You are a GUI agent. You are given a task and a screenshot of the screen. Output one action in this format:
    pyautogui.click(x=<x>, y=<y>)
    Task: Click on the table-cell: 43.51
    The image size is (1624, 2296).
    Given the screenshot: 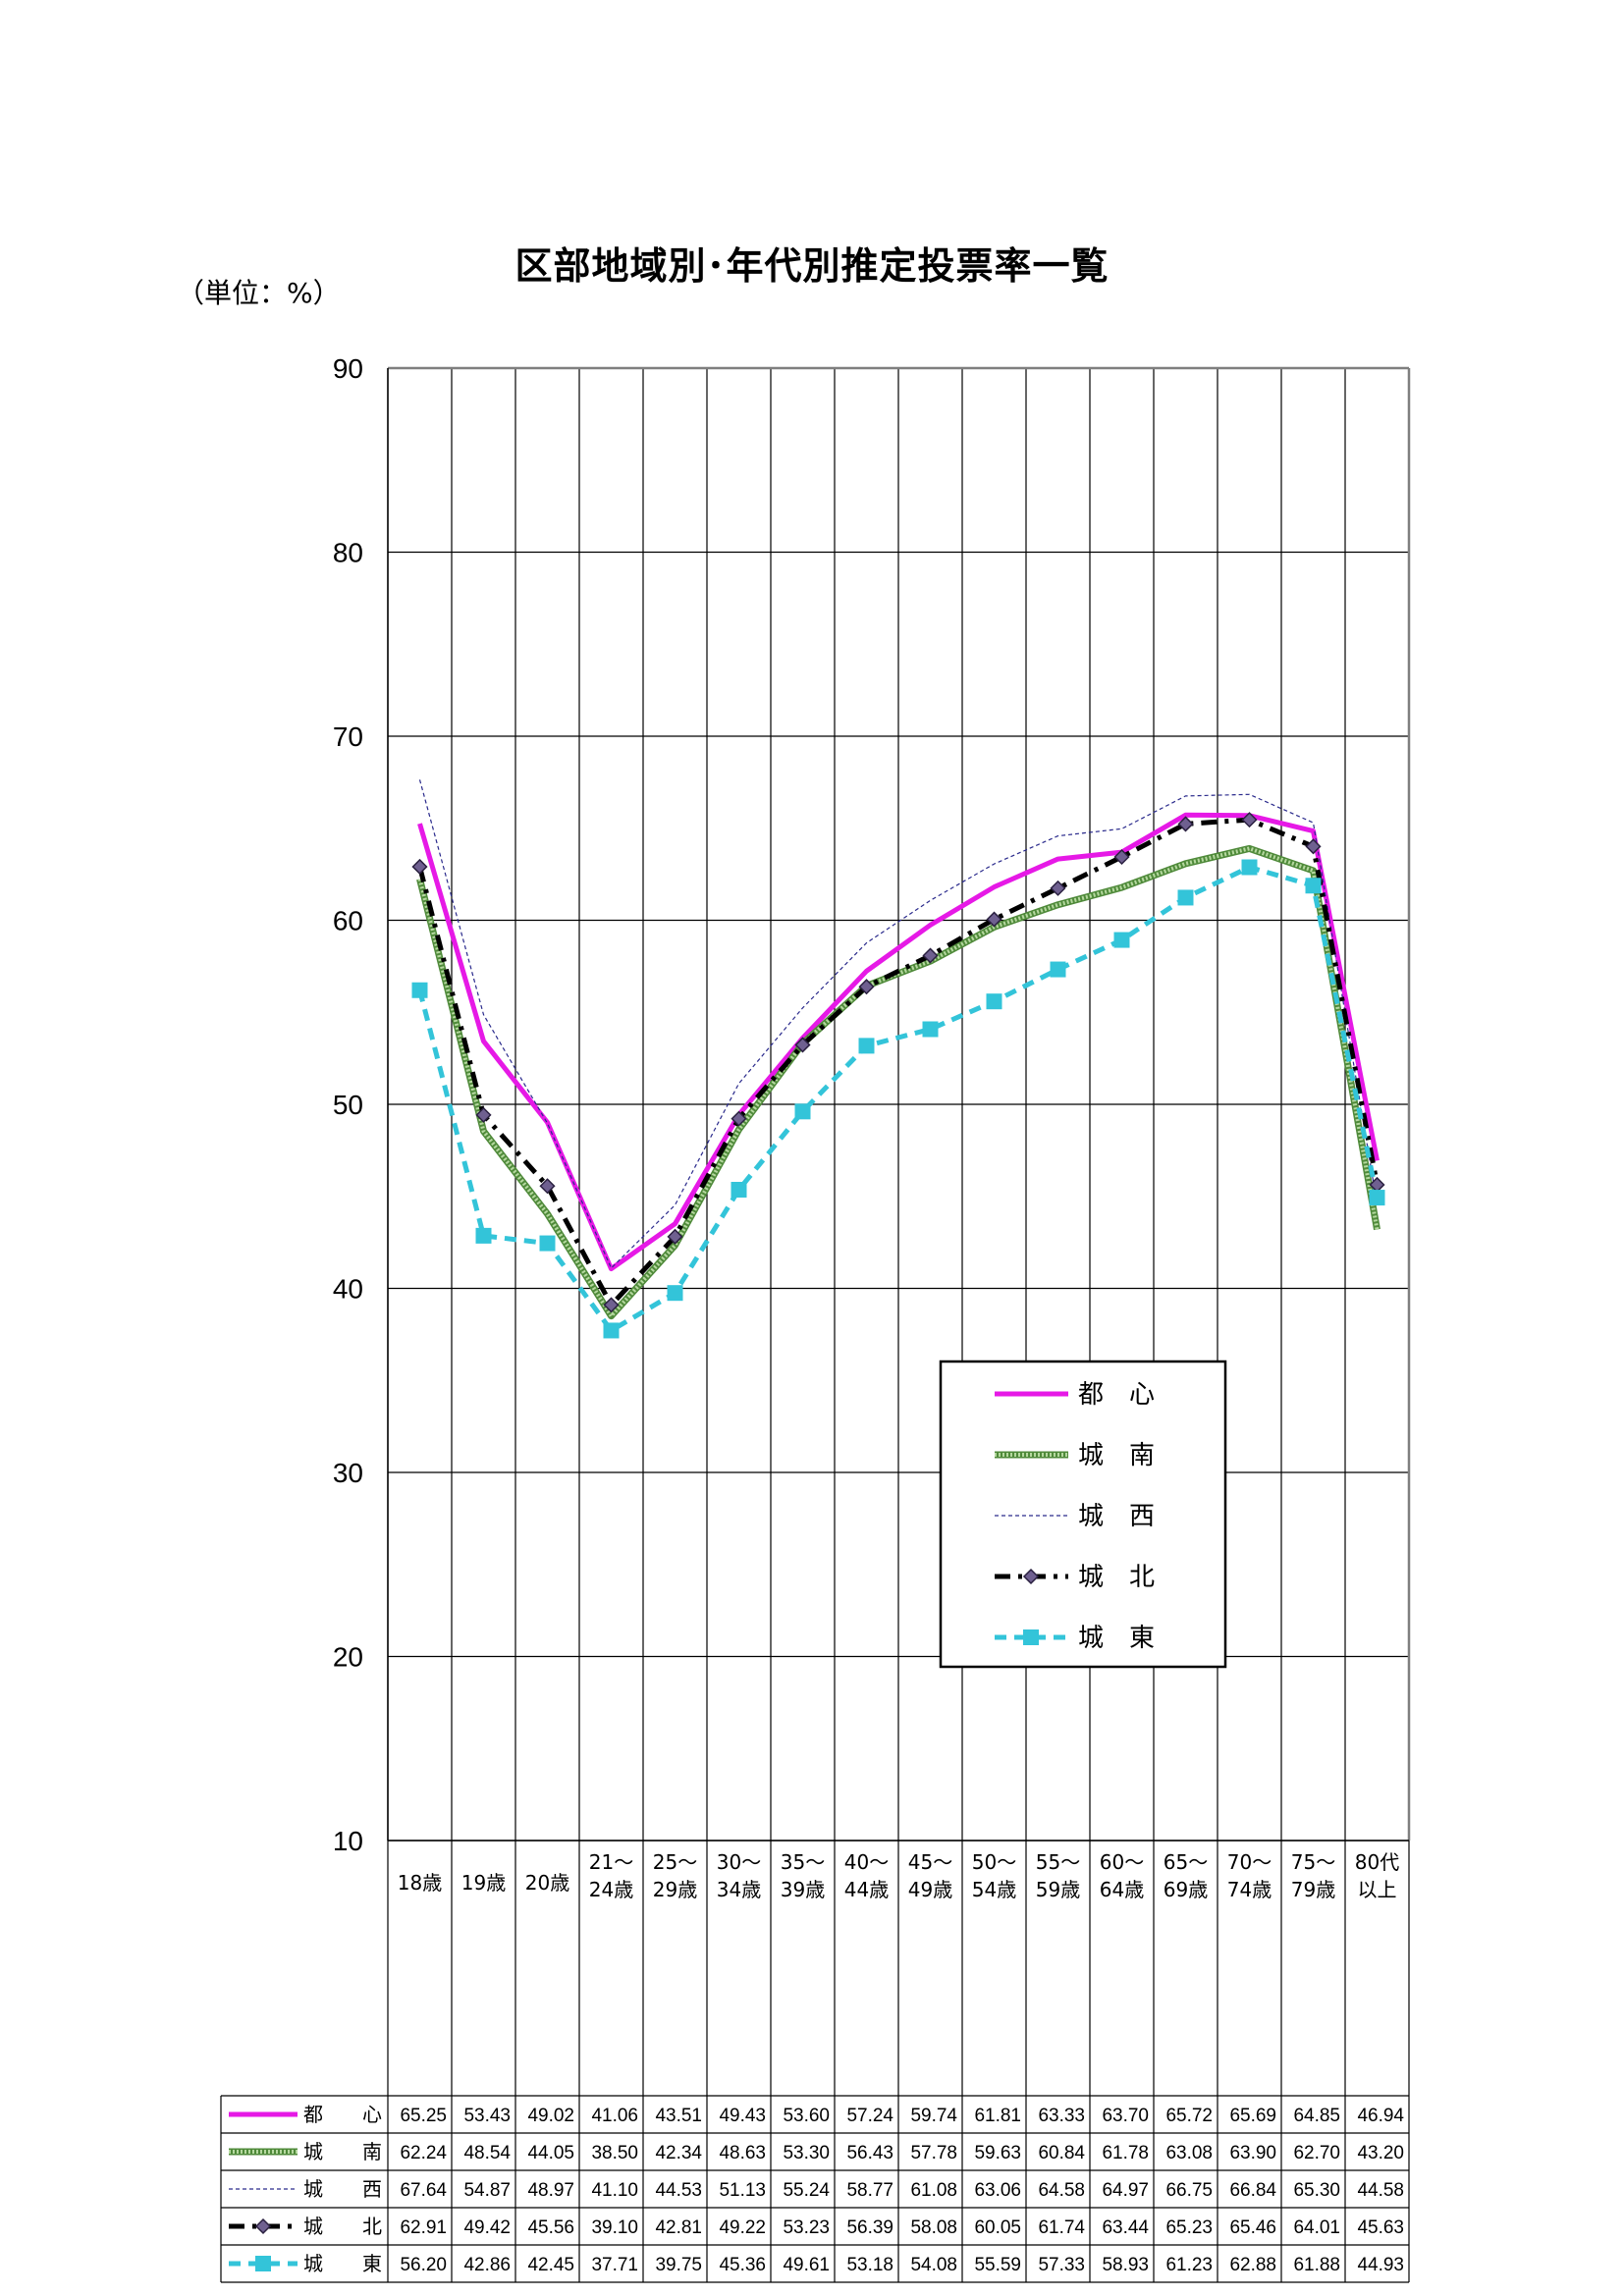 What is the action you would take?
    pyautogui.click(x=678, y=2116)
    